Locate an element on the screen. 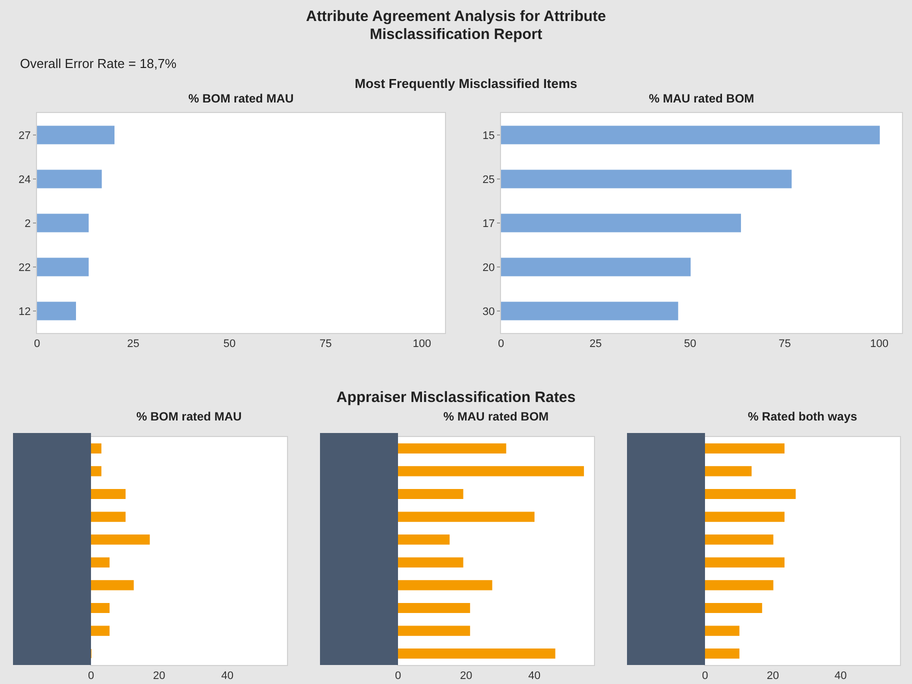 Image resolution: width=912 pixels, height=684 pixels. y-tick-label: 20 is located at coordinates (488, 268).